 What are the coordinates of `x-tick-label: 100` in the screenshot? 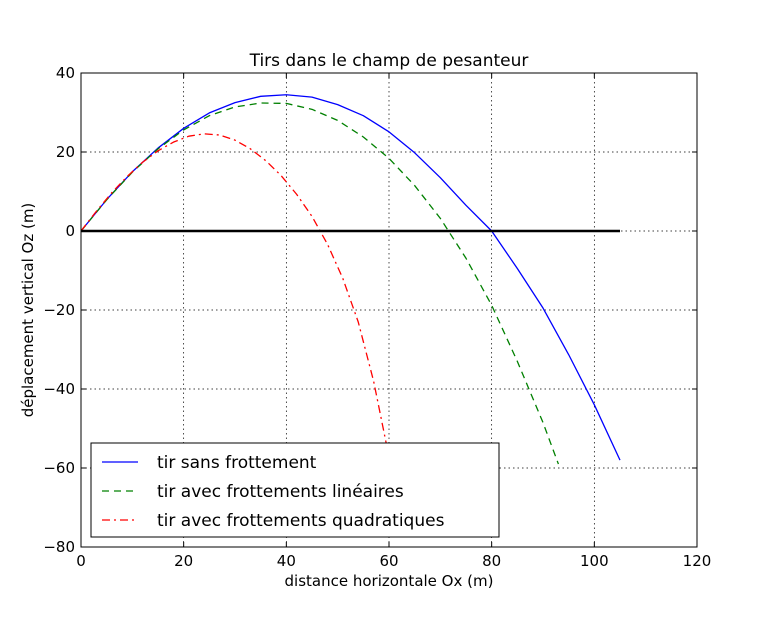 It's located at (594, 561).